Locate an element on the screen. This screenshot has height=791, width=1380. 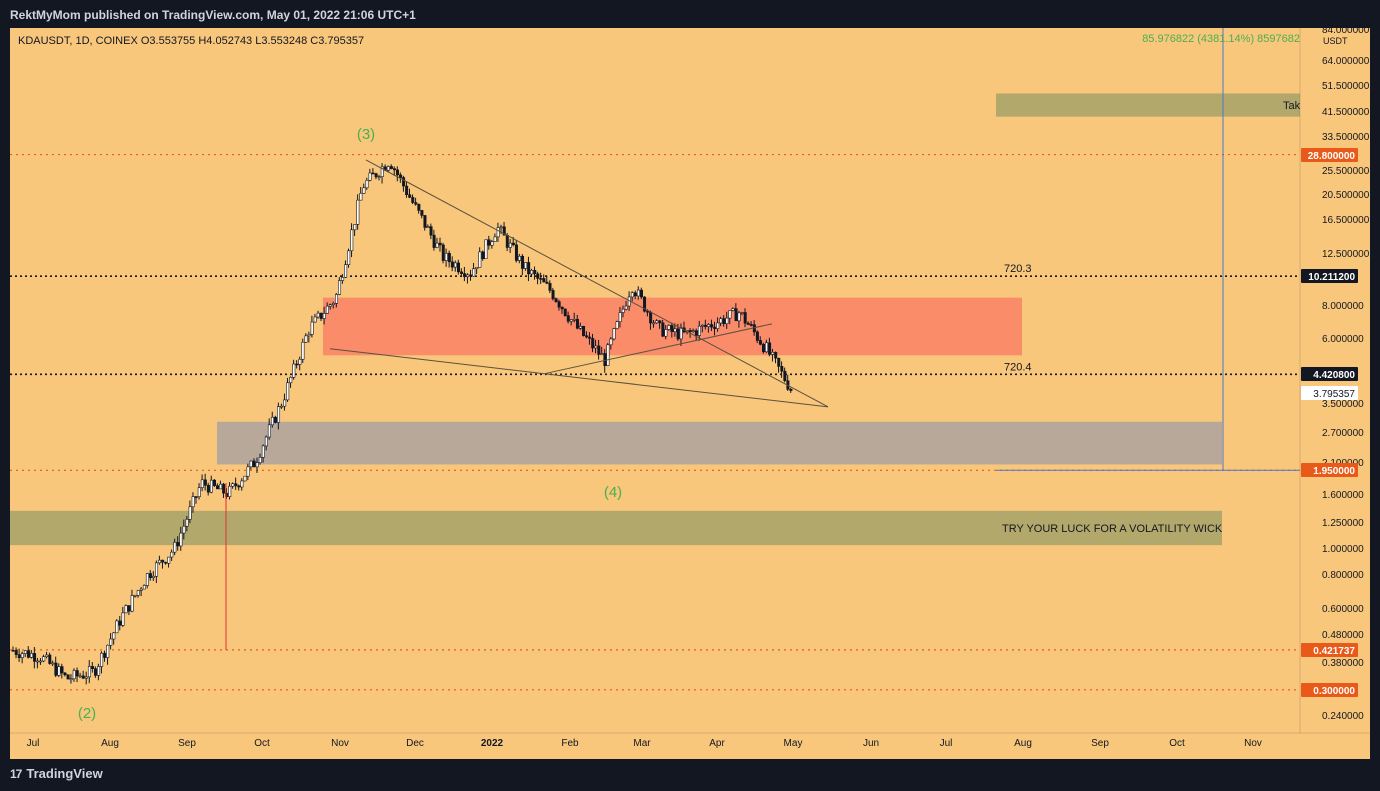
x-tick-label: Aug is located at coordinates (110, 743).